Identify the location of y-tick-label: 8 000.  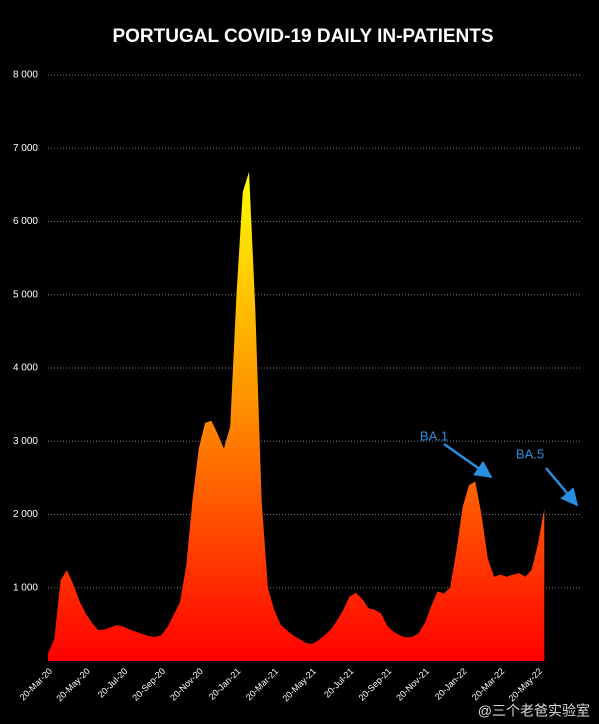
(25, 75).